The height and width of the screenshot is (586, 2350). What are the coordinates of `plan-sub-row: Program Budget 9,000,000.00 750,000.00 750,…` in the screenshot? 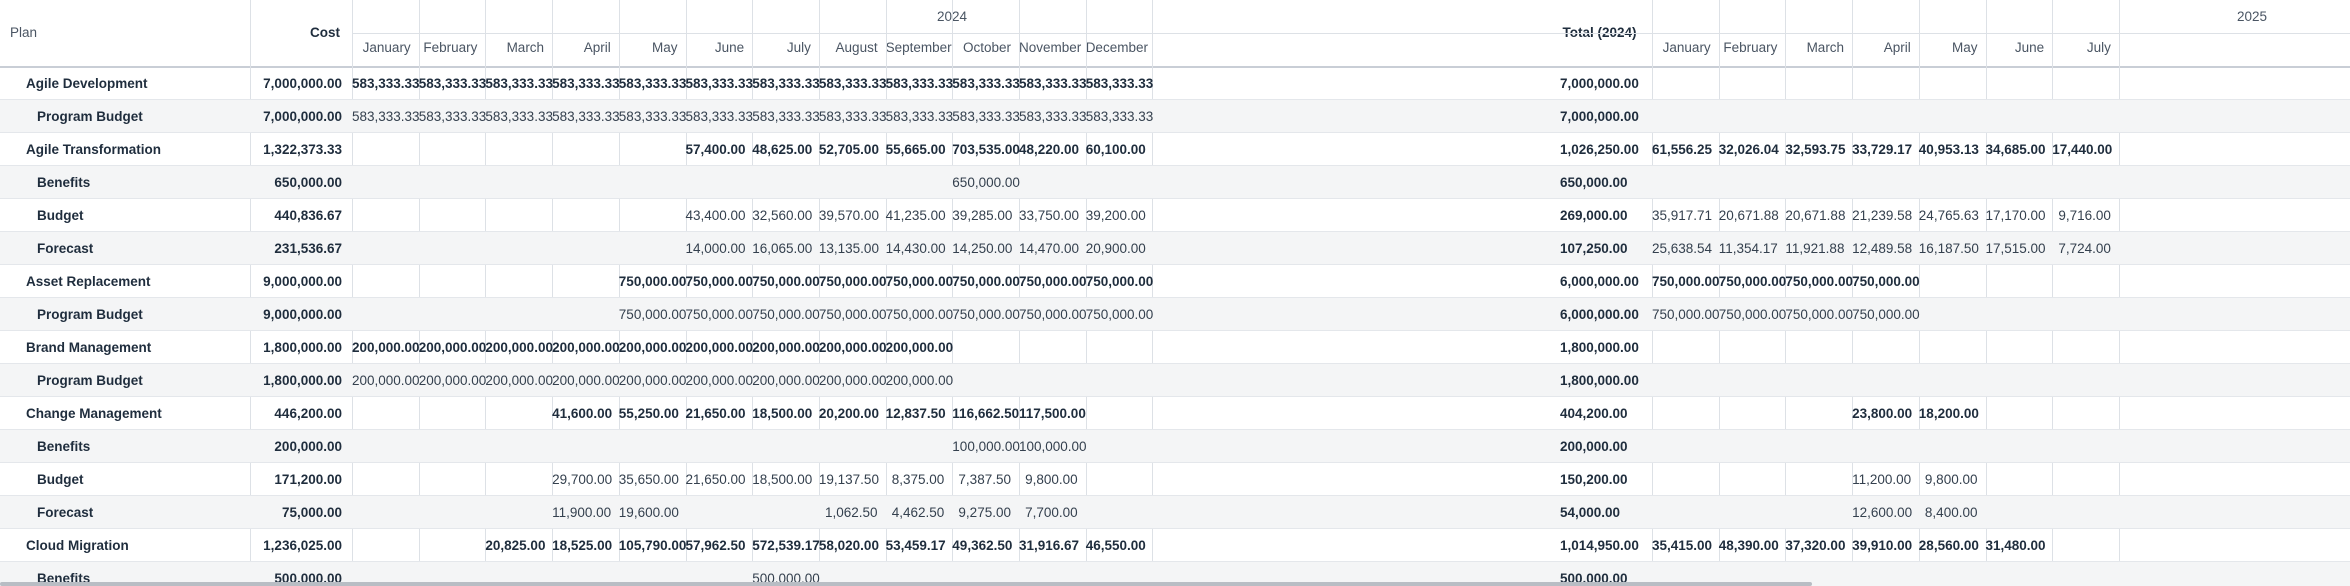 It's located at (1175, 314).